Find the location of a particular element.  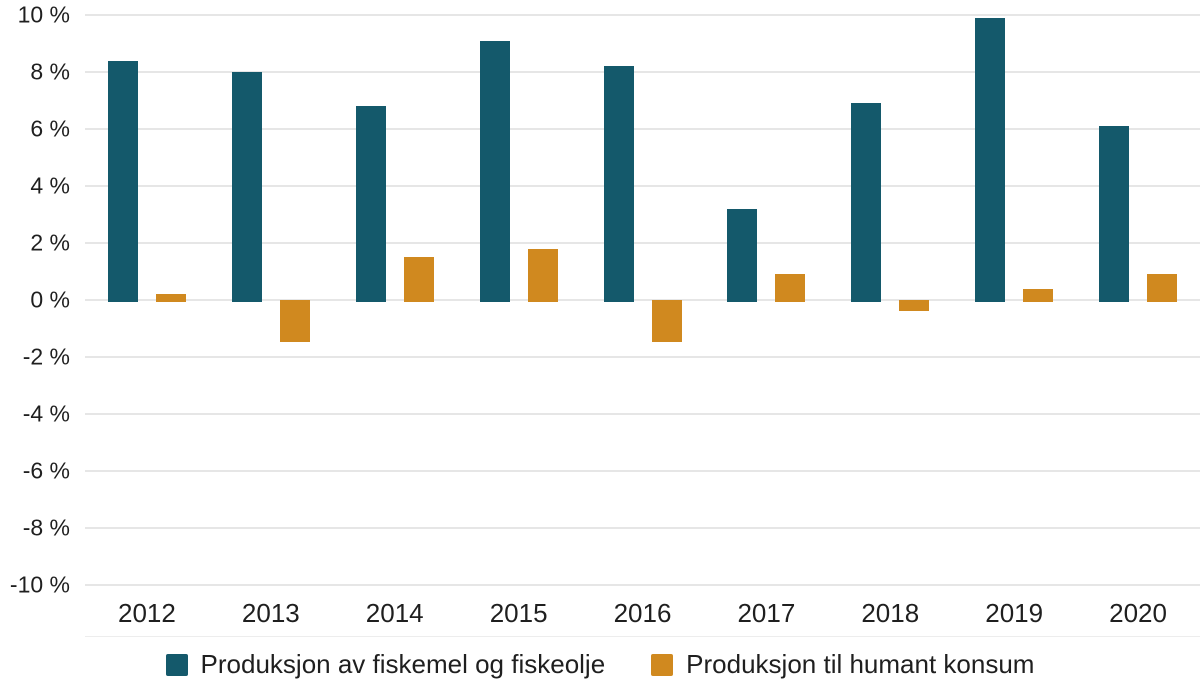

y-tick-label: -10 % is located at coordinates (39, 584).